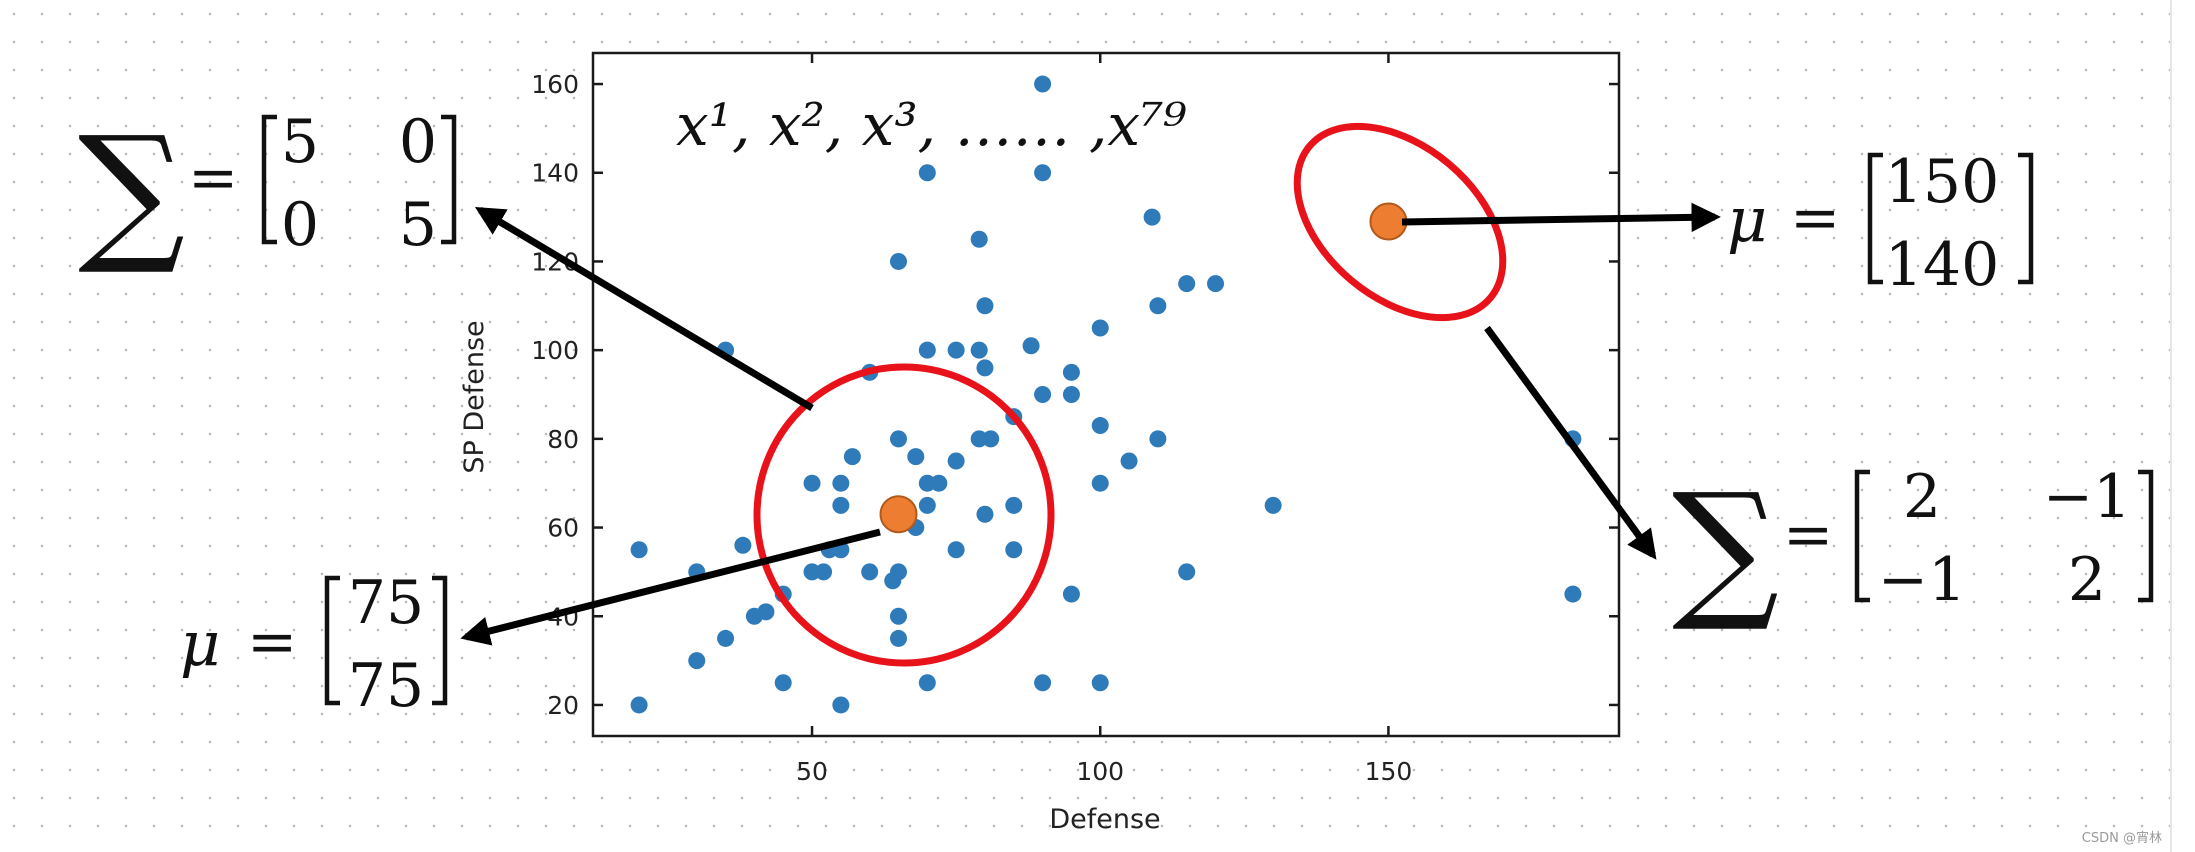 This screenshot has height=852, width=2195. Describe the element at coordinates (670, 587) in the screenshot. I see `arrow-to-mu-left` at that location.